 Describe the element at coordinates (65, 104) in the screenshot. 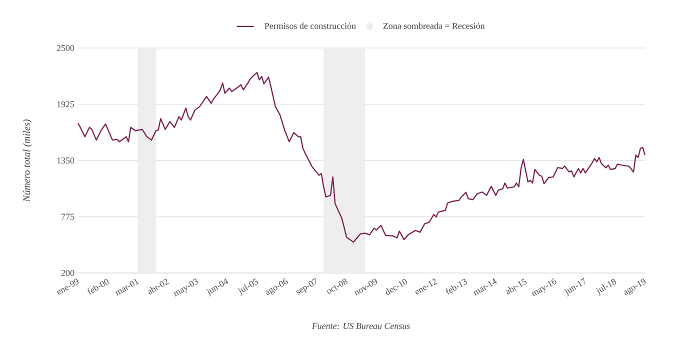

I see `y-tick-label: 1925` at that location.